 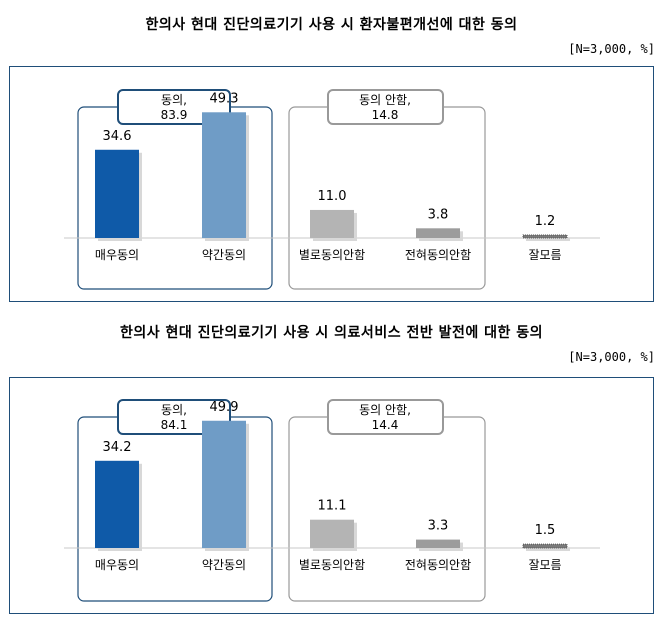 What do you see at coordinates (224, 98) in the screenshot?
I see `data-label: 49.3` at bounding box center [224, 98].